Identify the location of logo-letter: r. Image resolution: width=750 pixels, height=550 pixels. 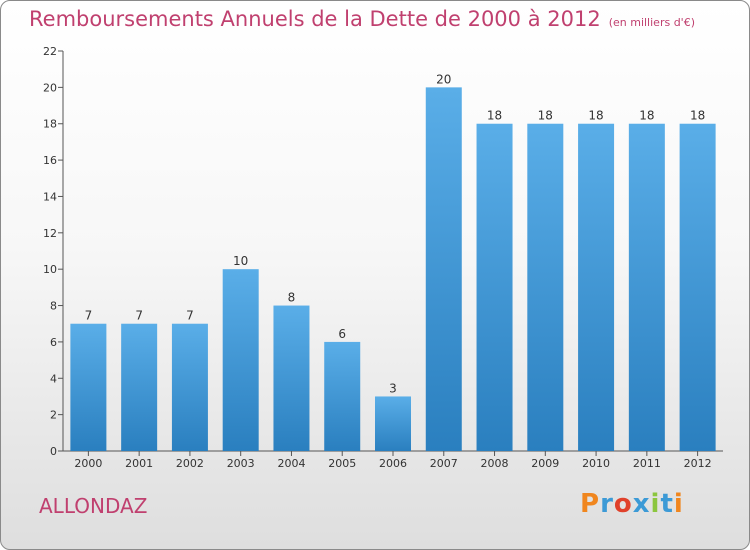
(607, 504).